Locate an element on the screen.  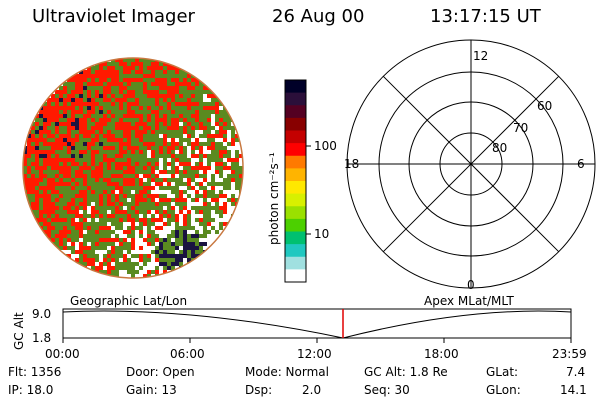
x-tick-1200: 12:00 is located at coordinates (314, 354).